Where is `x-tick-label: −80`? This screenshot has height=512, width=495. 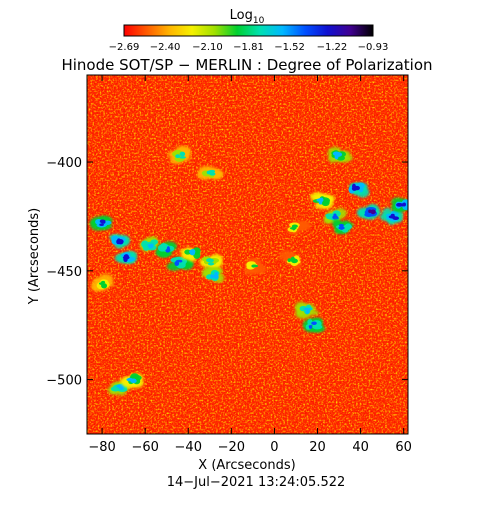 x-tick-label: −80 is located at coordinates (101, 447).